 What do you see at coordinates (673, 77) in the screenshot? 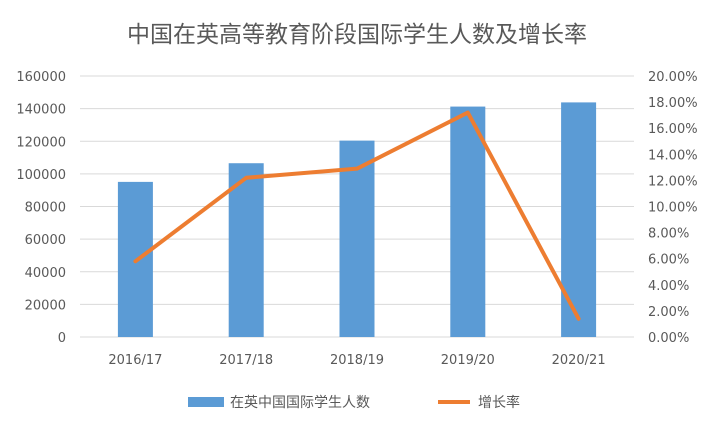
I see `y-right-tick-label: 20.00%` at bounding box center [673, 77].